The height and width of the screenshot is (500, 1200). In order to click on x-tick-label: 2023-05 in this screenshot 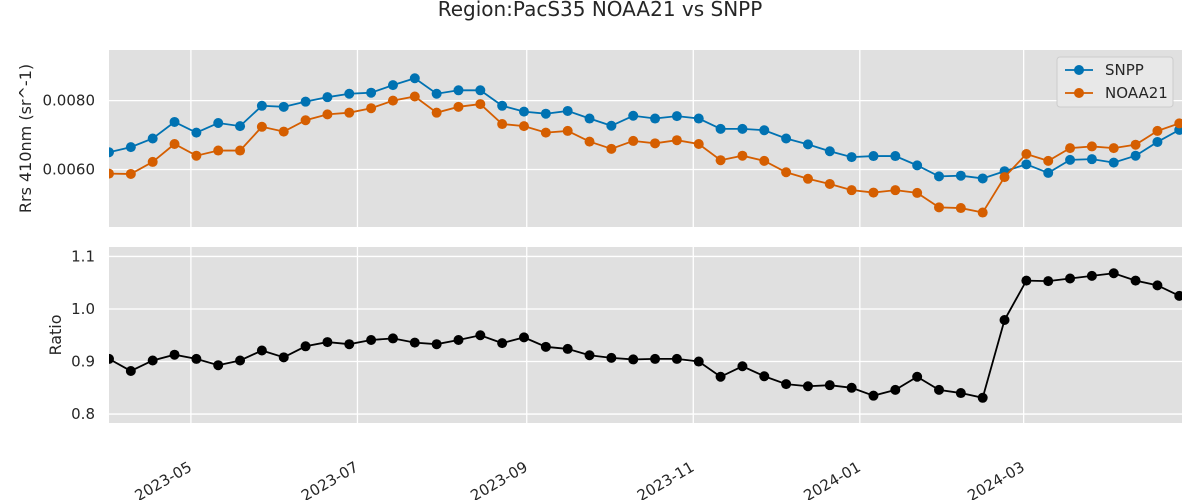, I will do `click(163, 479)`.